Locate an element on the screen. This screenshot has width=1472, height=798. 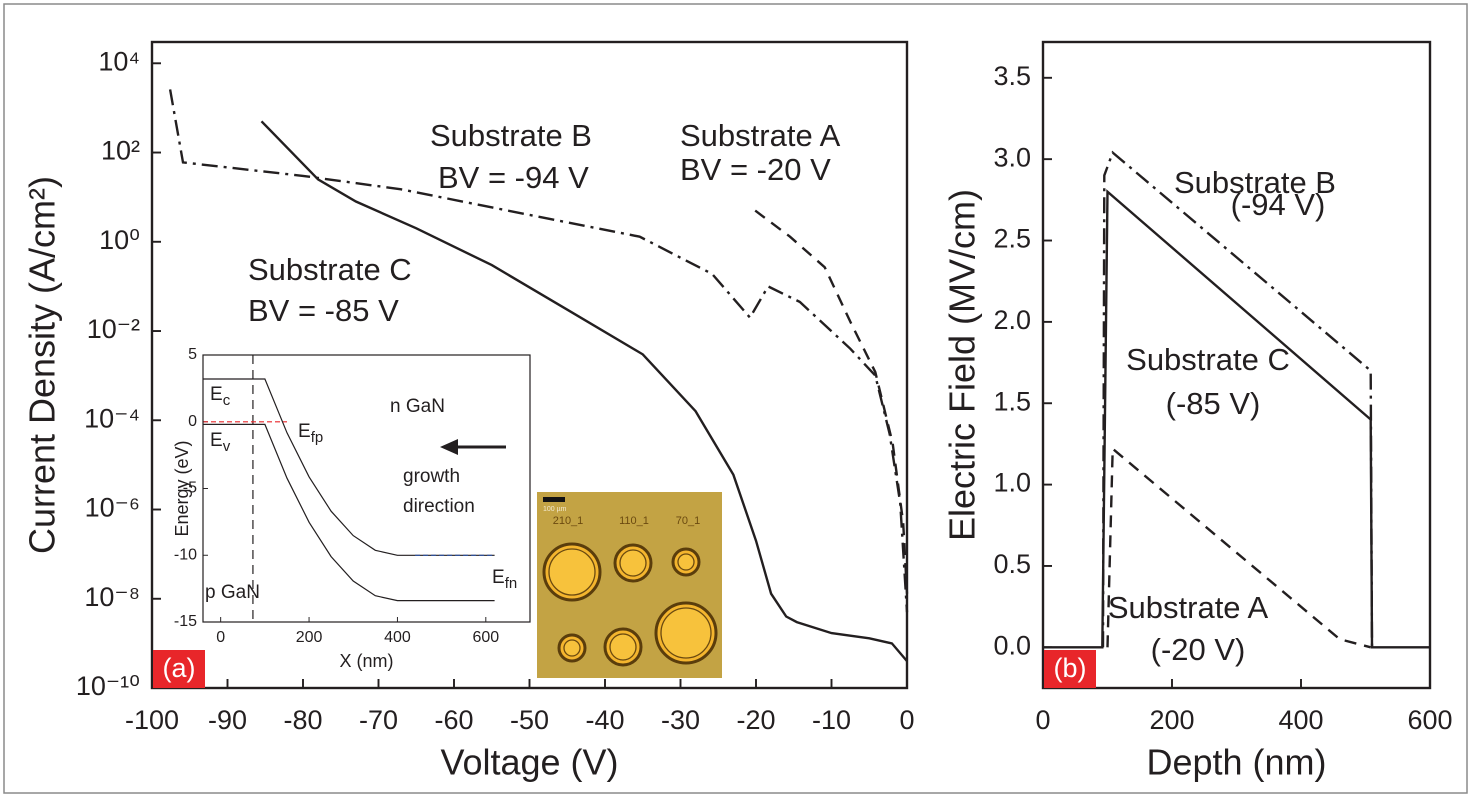
series-annotation: BV = -85 V is located at coordinates (323, 310).